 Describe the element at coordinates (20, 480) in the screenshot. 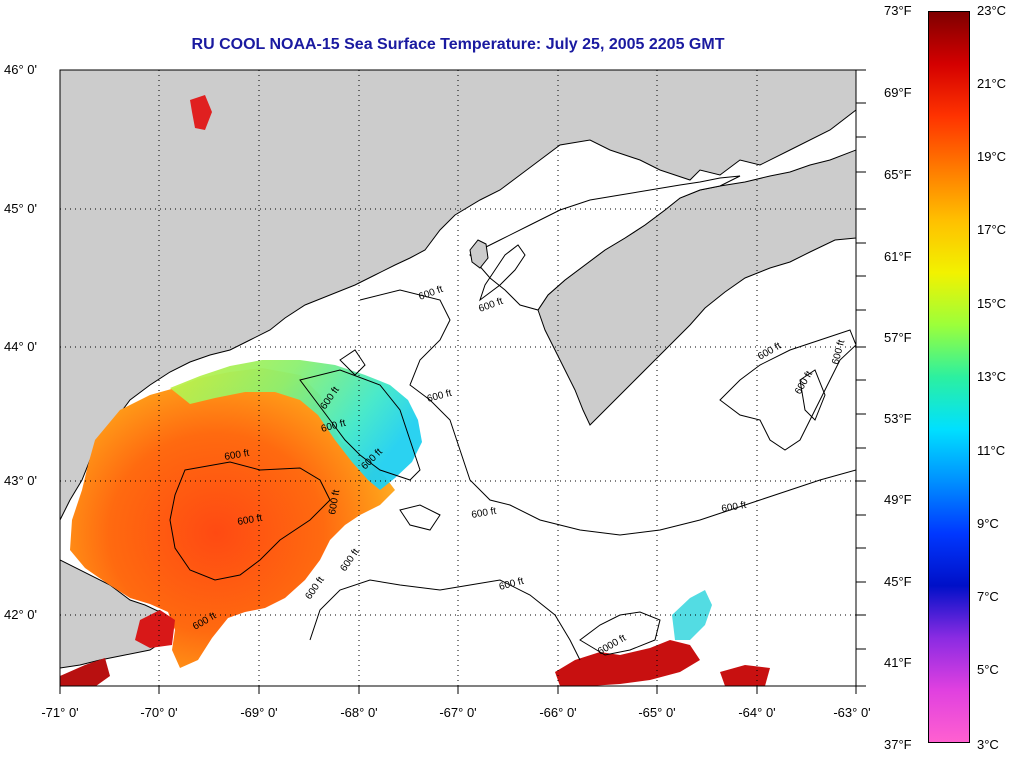

I see `lat-label: 43° 0'` at that location.